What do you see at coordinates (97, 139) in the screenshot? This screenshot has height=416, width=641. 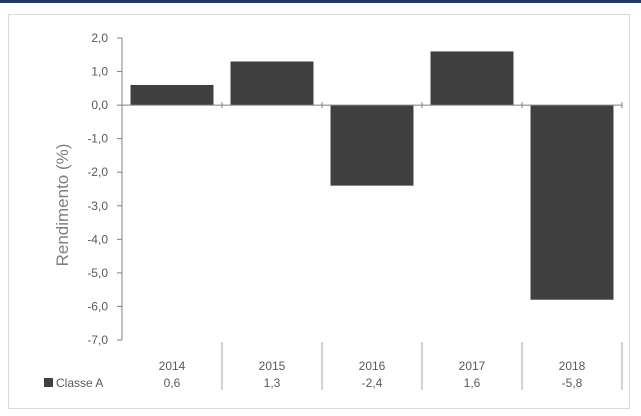 I see `y-tick-label: -1,0` at bounding box center [97, 139].